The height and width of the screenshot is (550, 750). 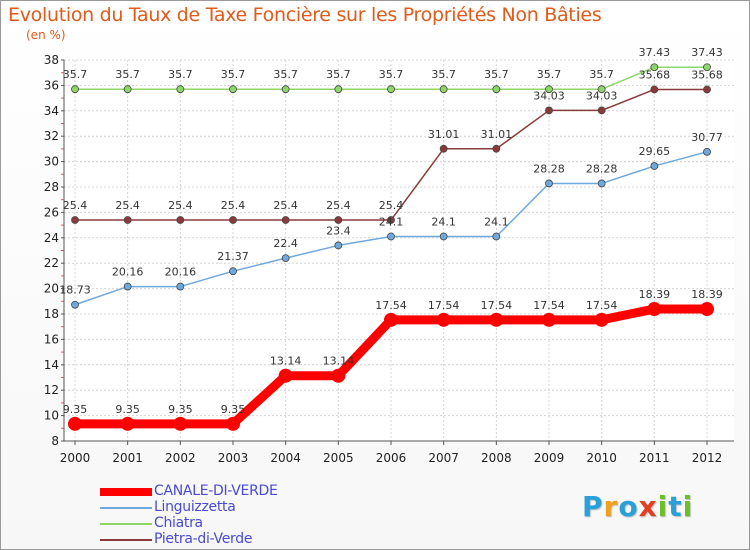 What do you see at coordinates (655, 74) in the screenshot?
I see `data-label: 35.68` at bounding box center [655, 74].